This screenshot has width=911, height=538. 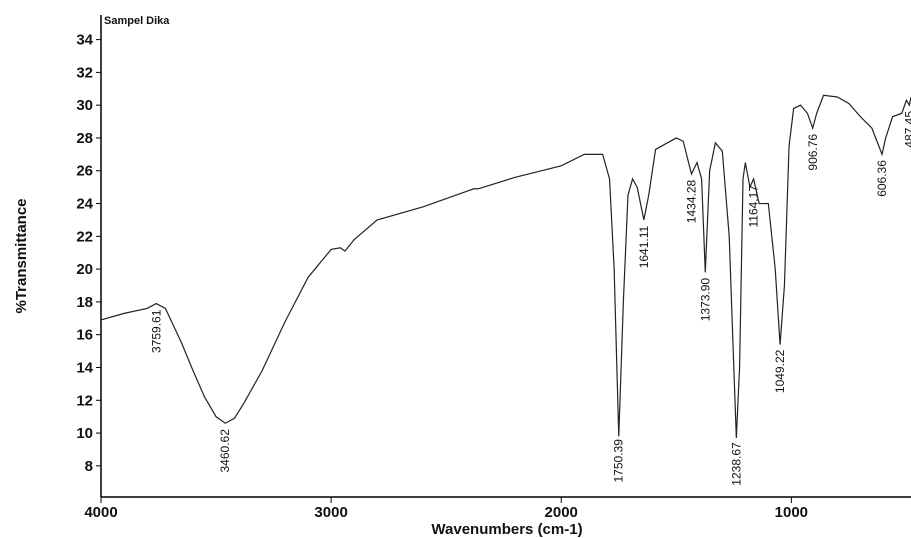 I want to click on peak-label: 1373.90, so click(x=705, y=300).